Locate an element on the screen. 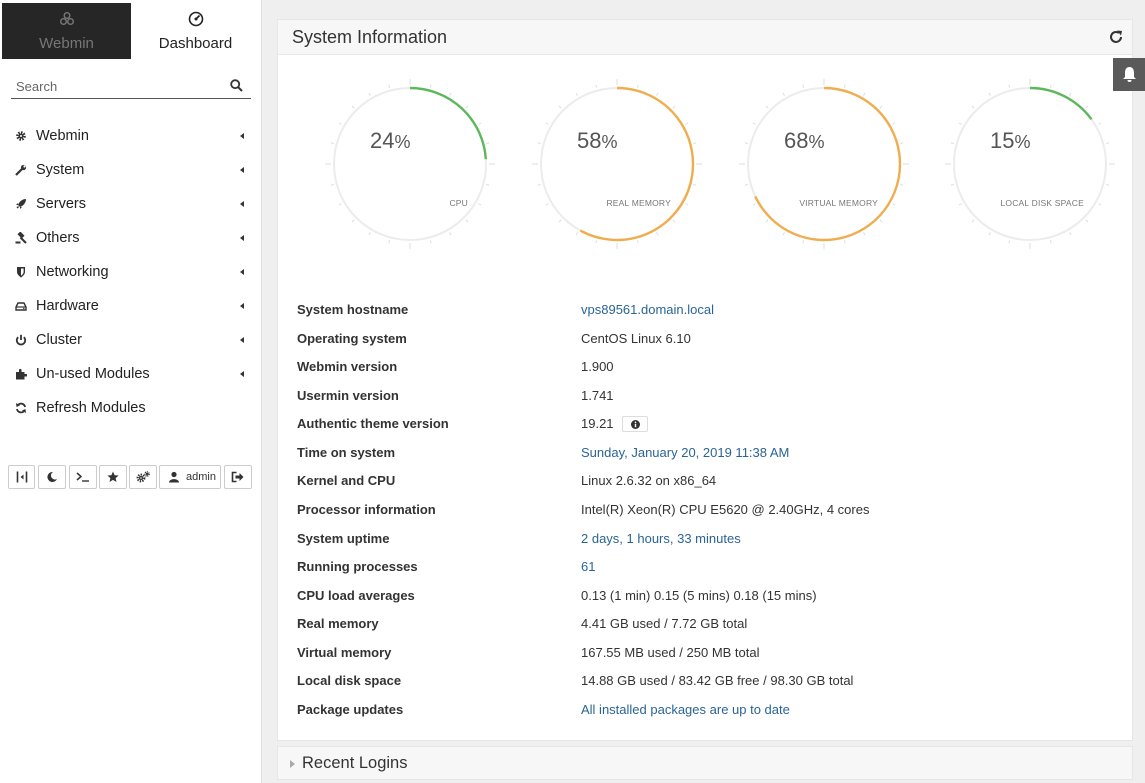 Image resolution: width=1145 pixels, height=783 pixels. theme-info-button is located at coordinates (634, 423).